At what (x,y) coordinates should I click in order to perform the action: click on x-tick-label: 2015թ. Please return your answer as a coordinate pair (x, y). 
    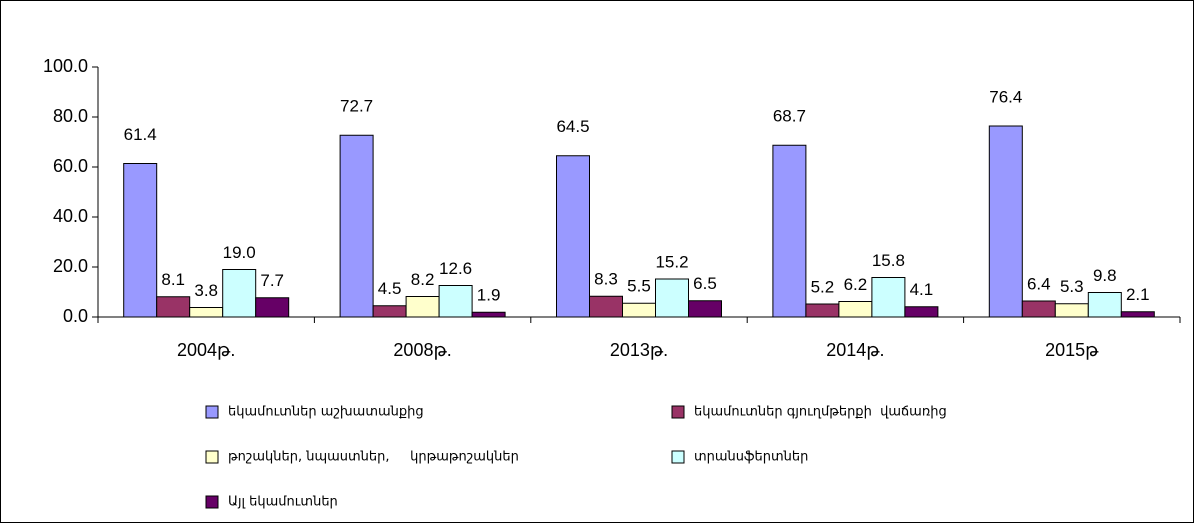
    Looking at the image, I should click on (1072, 350).